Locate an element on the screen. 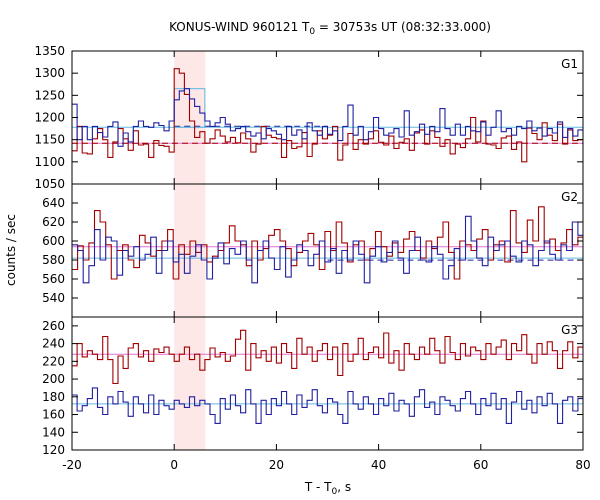 This screenshot has width=600, height=500. y-tick-label: 1200 is located at coordinates (49, 118).